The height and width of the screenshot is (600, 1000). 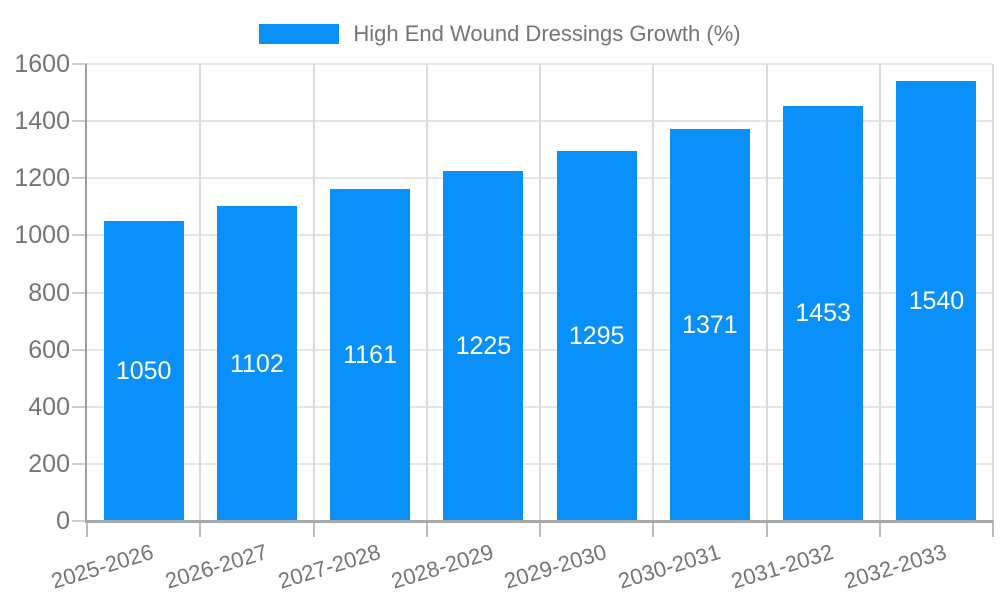 What do you see at coordinates (42, 178) in the screenshot?
I see `y-axis-tick-label: 1200` at bounding box center [42, 178].